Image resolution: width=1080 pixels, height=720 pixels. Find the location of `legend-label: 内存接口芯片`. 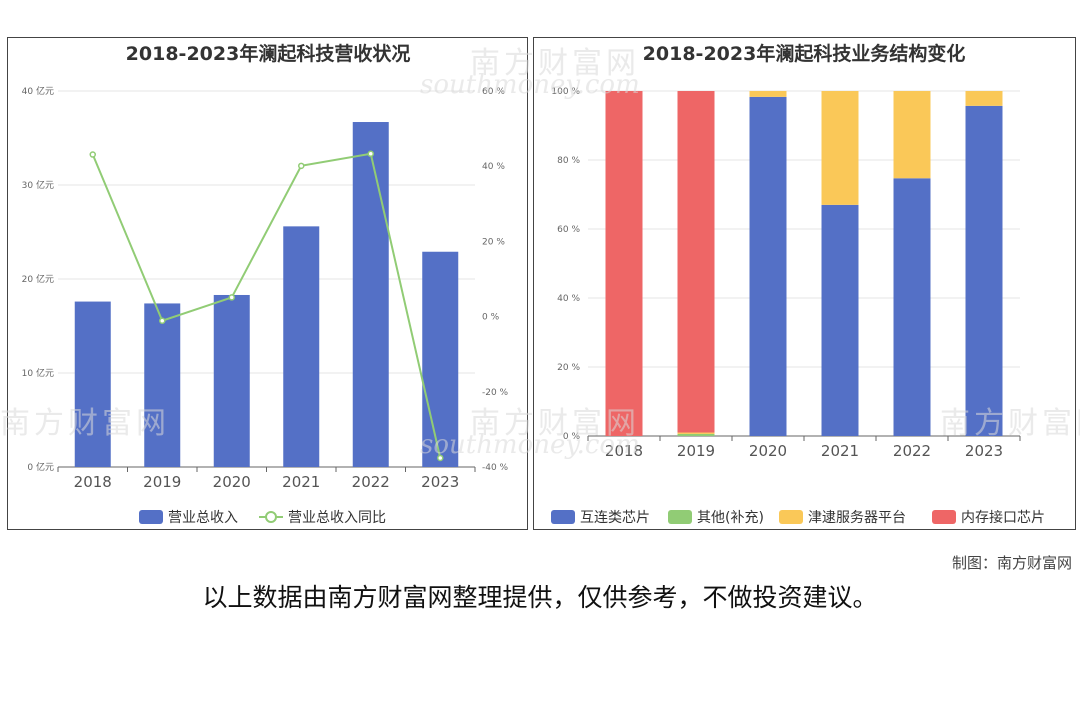

legend-label: 内存接口芯片 is located at coordinates (1003, 517).